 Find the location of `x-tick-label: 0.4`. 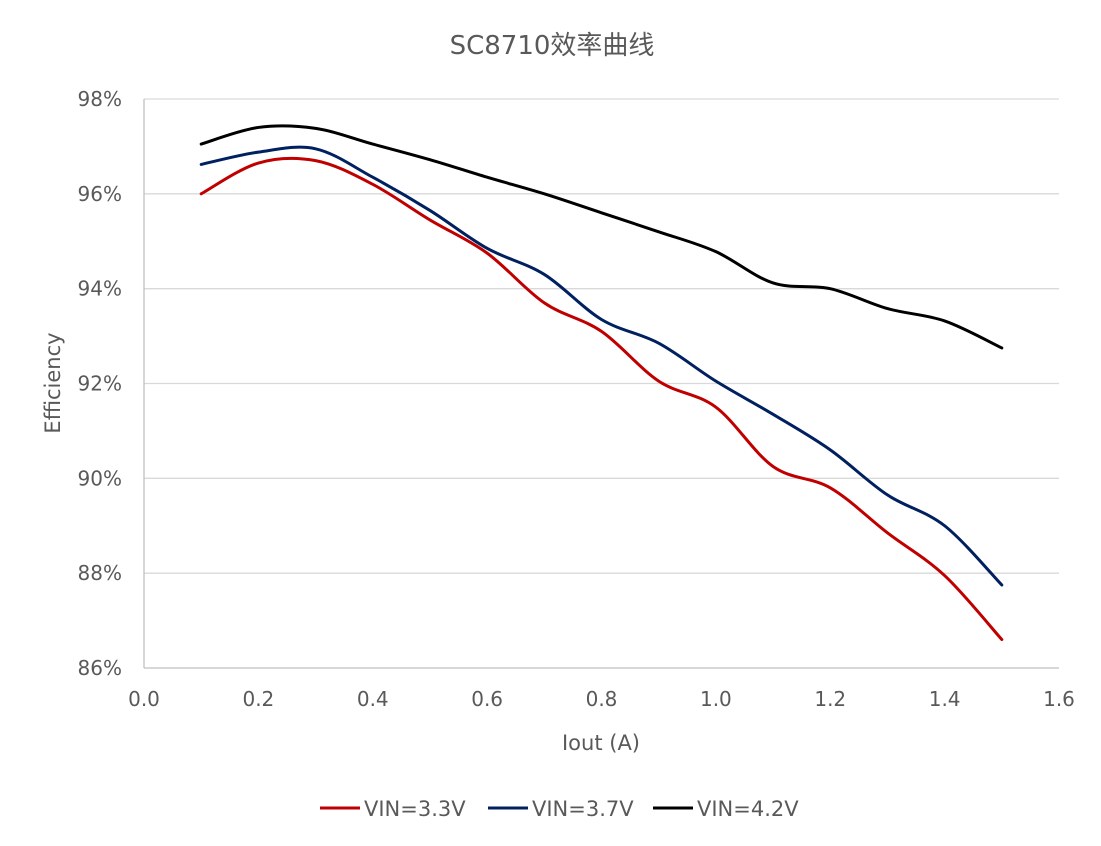

x-tick-label: 0.4 is located at coordinates (373, 699).